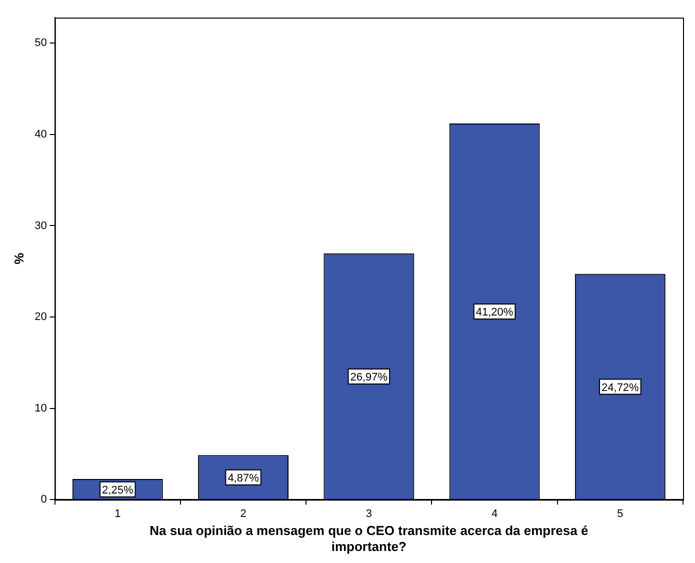 Image resolution: width=695 pixels, height=563 pixels. Describe the element at coordinates (620, 514) in the screenshot. I see `x-tick-label: 5` at that location.